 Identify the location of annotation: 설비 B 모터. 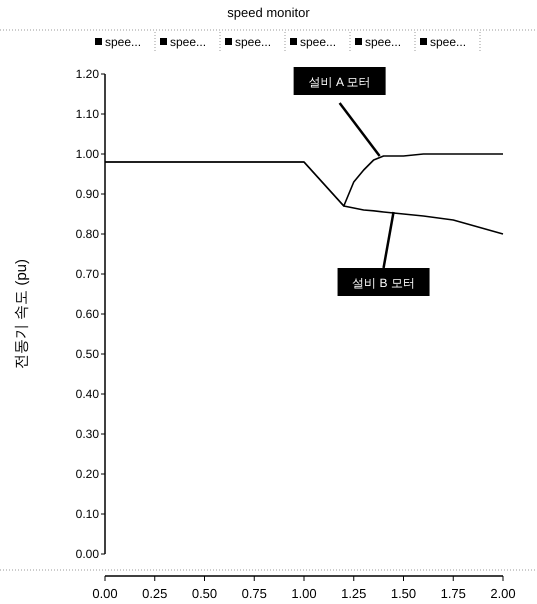
(383, 283).